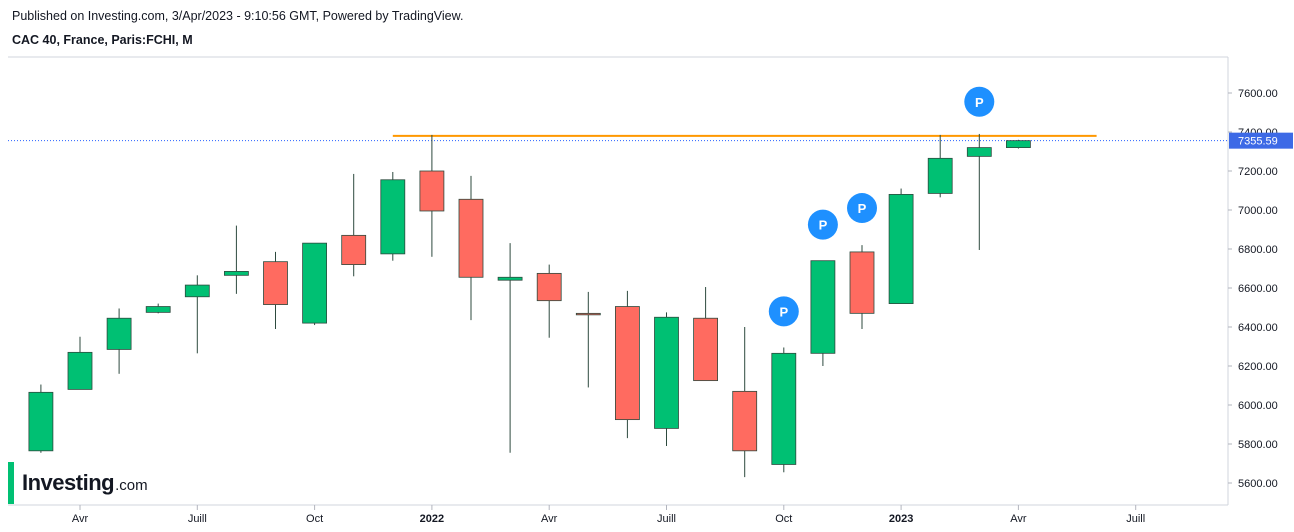 The height and width of the screenshot is (532, 1294). Describe the element at coordinates (1258, 406) in the screenshot. I see `y-tick-label: 6000.00` at that location.